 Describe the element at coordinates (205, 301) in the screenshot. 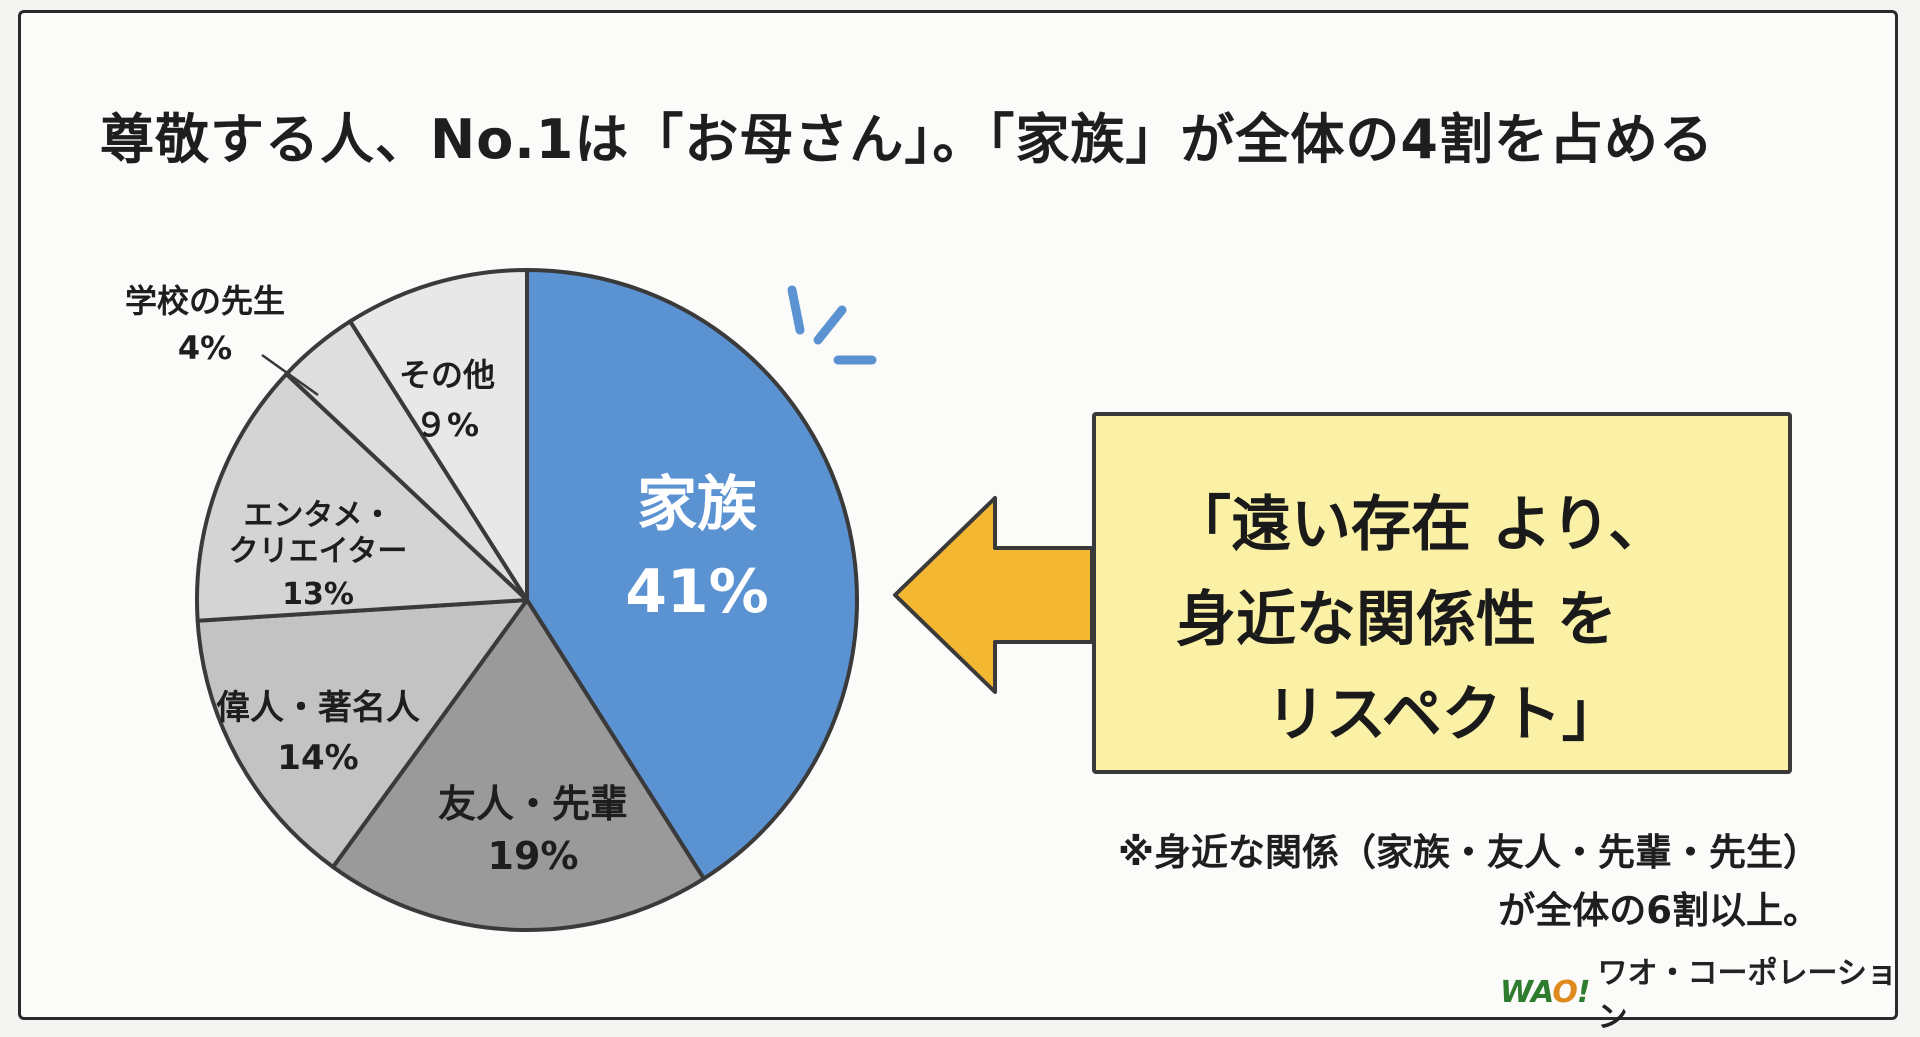

I see `slice-label: 学校の先生` at that location.